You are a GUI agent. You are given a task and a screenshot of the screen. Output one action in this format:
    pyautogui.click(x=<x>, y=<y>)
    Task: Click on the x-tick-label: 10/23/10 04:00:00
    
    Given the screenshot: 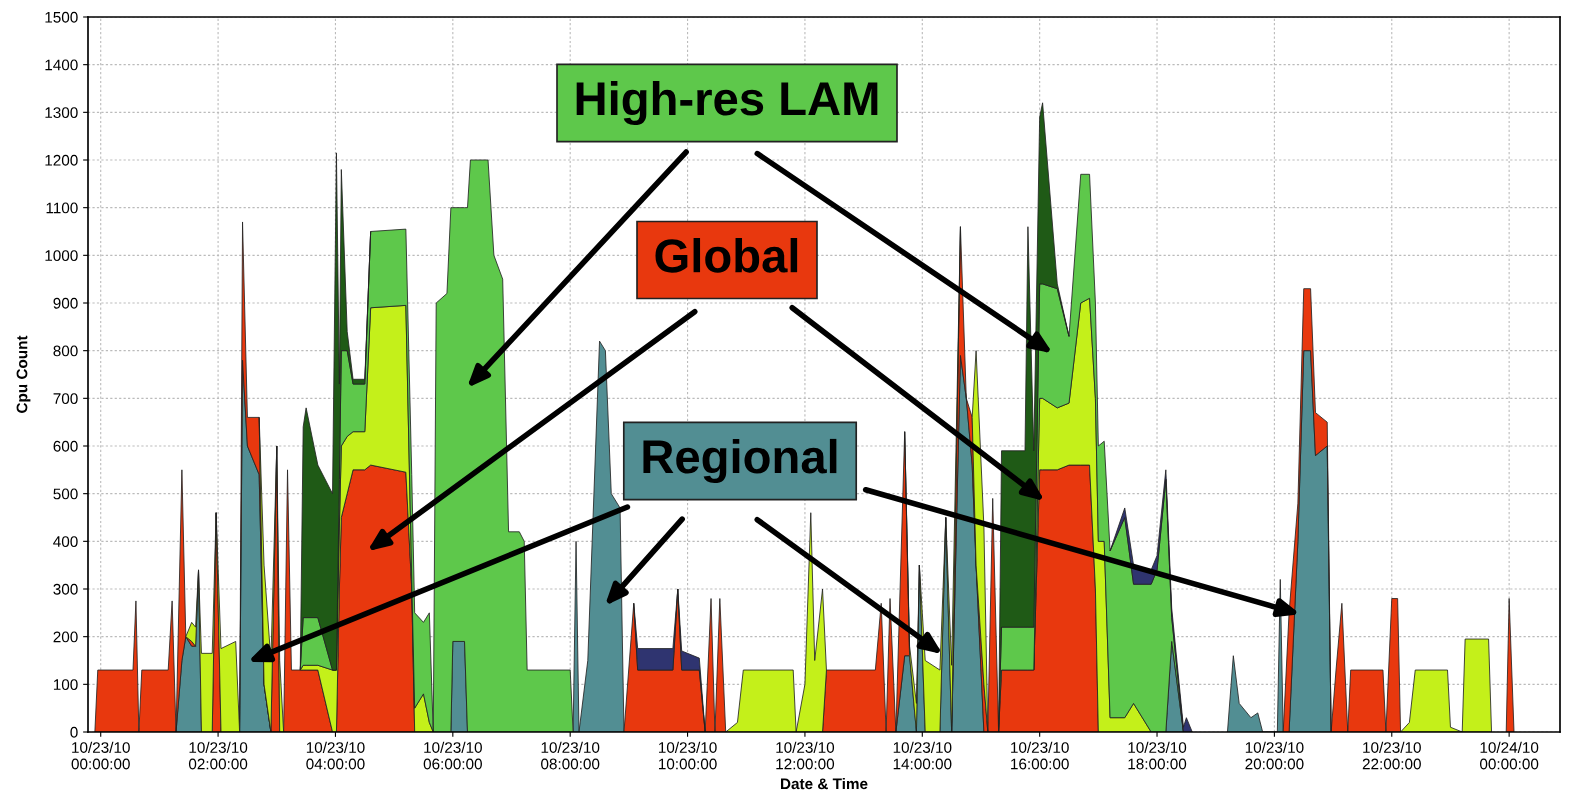 What is the action you would take?
    pyautogui.click(x=335, y=755)
    